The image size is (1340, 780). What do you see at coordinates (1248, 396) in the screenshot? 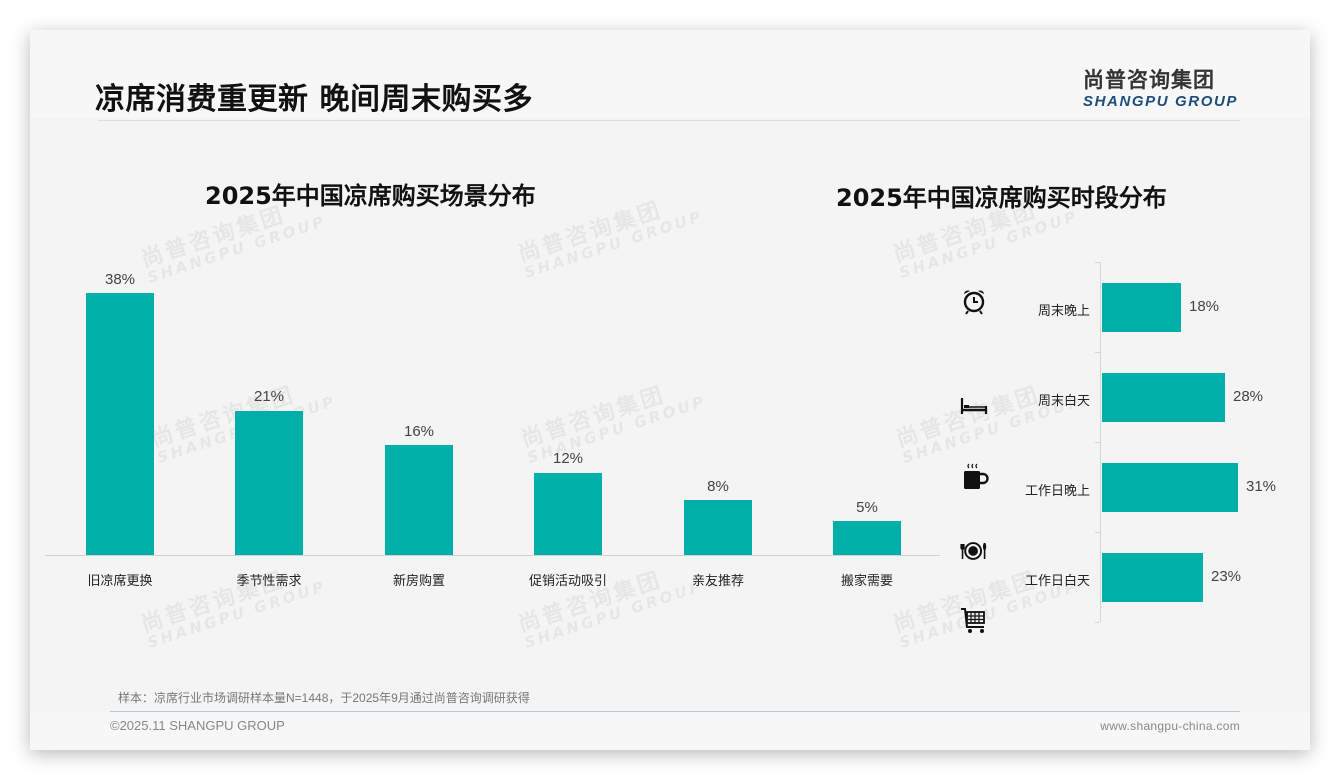
I see `hbar-value-label: 28%` at bounding box center [1248, 396].